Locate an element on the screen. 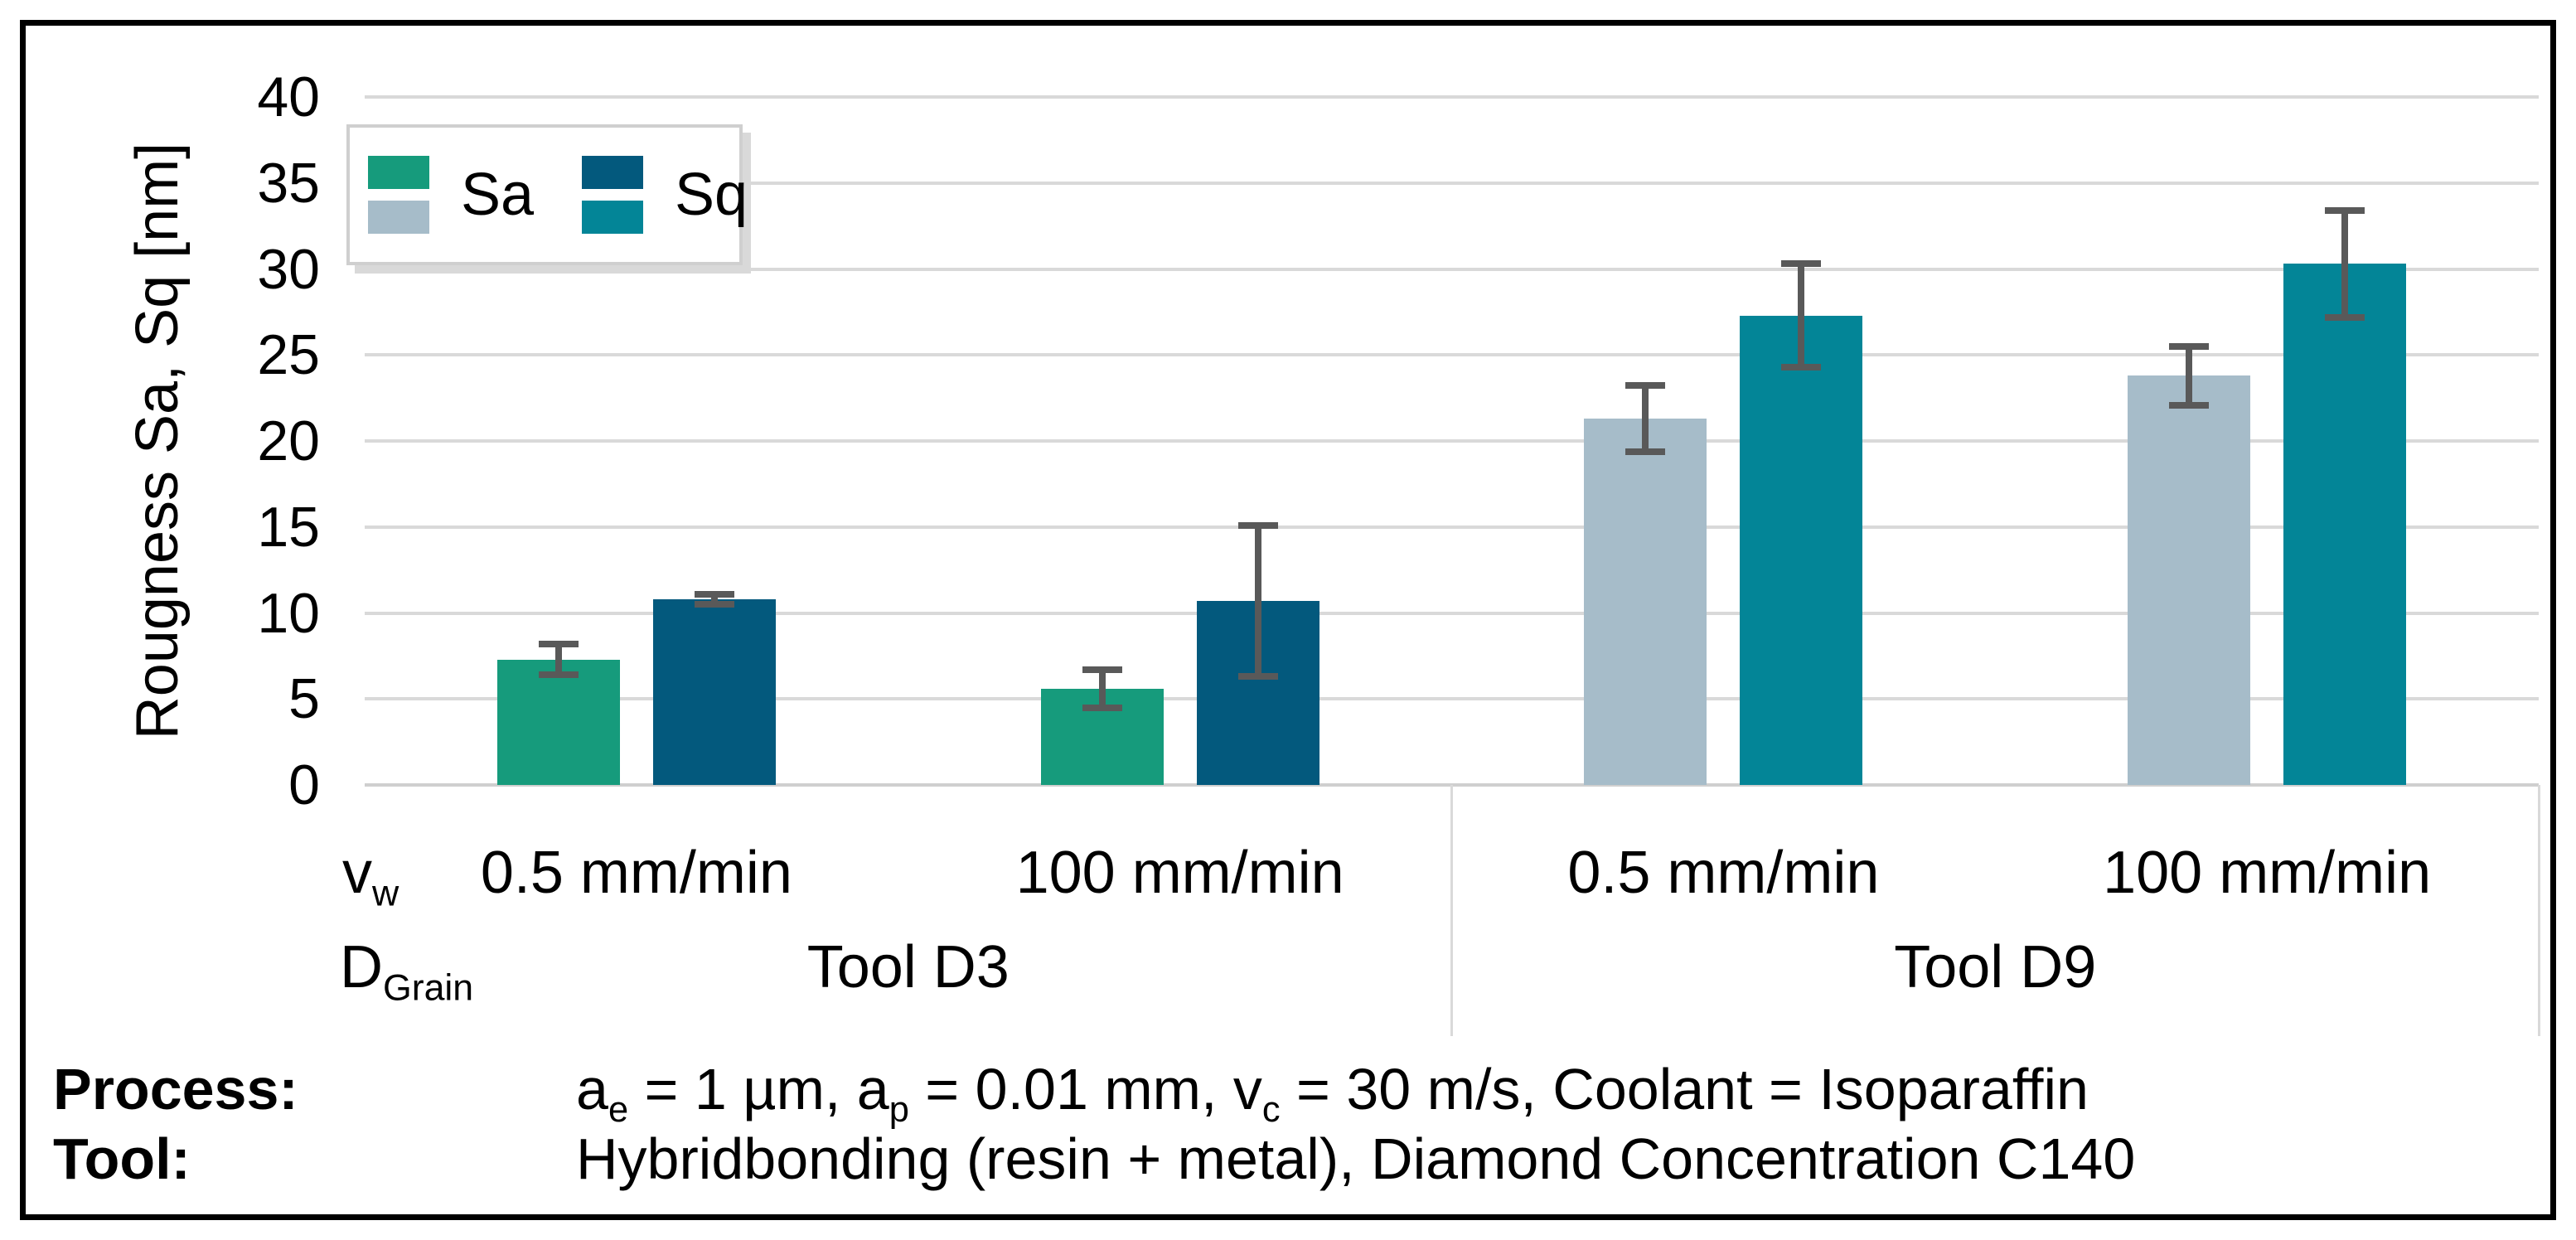 The height and width of the screenshot is (1240, 2576). process-subscript: e is located at coordinates (618, 1110).